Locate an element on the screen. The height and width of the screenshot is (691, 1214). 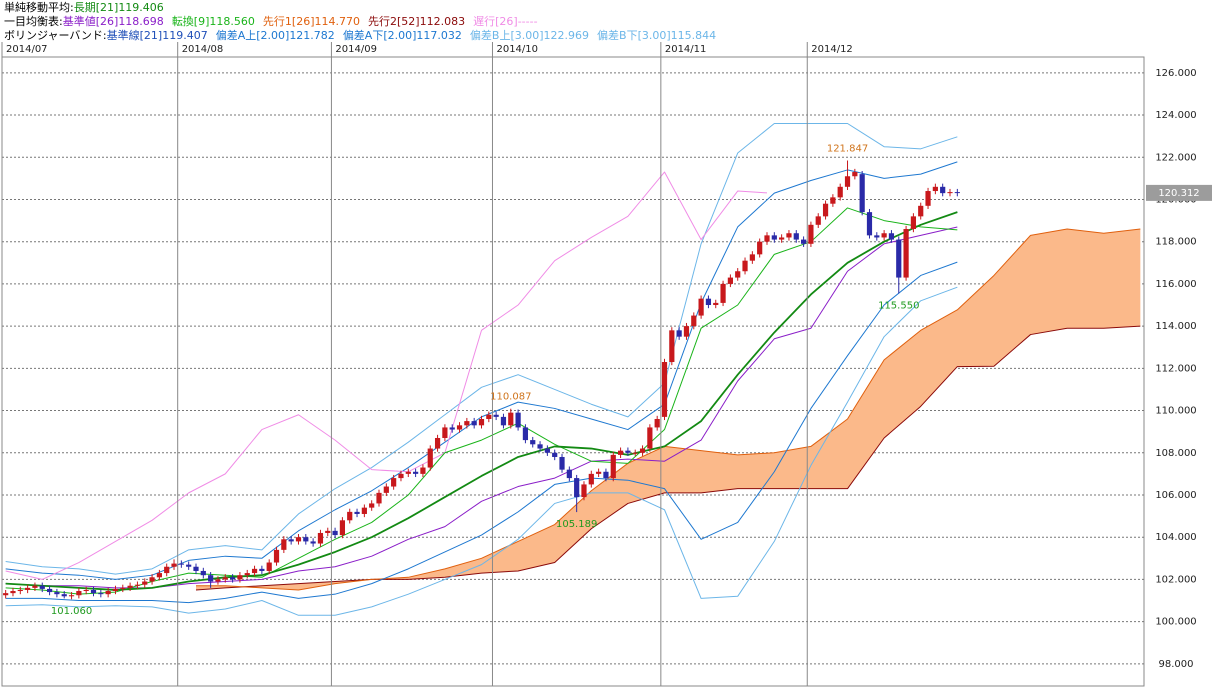
legend-value: 114.770 is located at coordinates (337, 21).